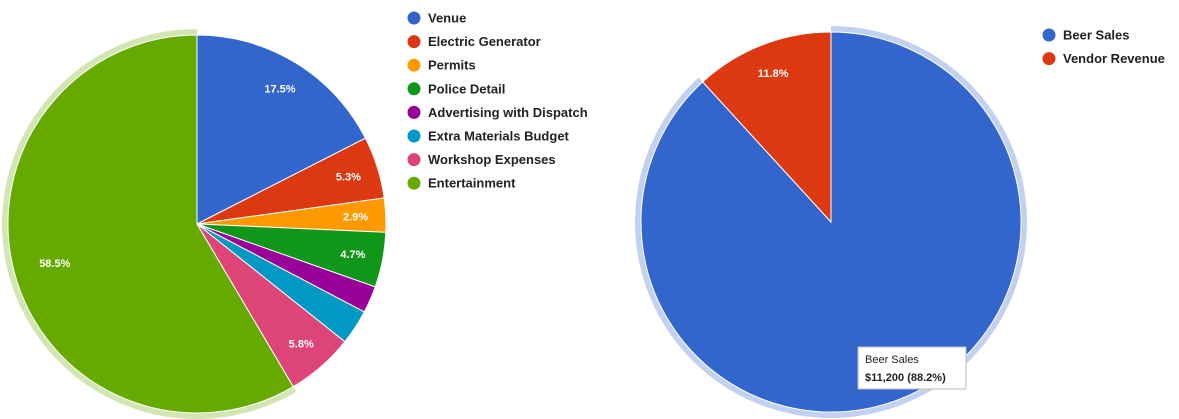 The image size is (1179, 419). Describe the element at coordinates (355, 218) in the screenshot. I see `slice-label-permits: 2.9%` at that location.